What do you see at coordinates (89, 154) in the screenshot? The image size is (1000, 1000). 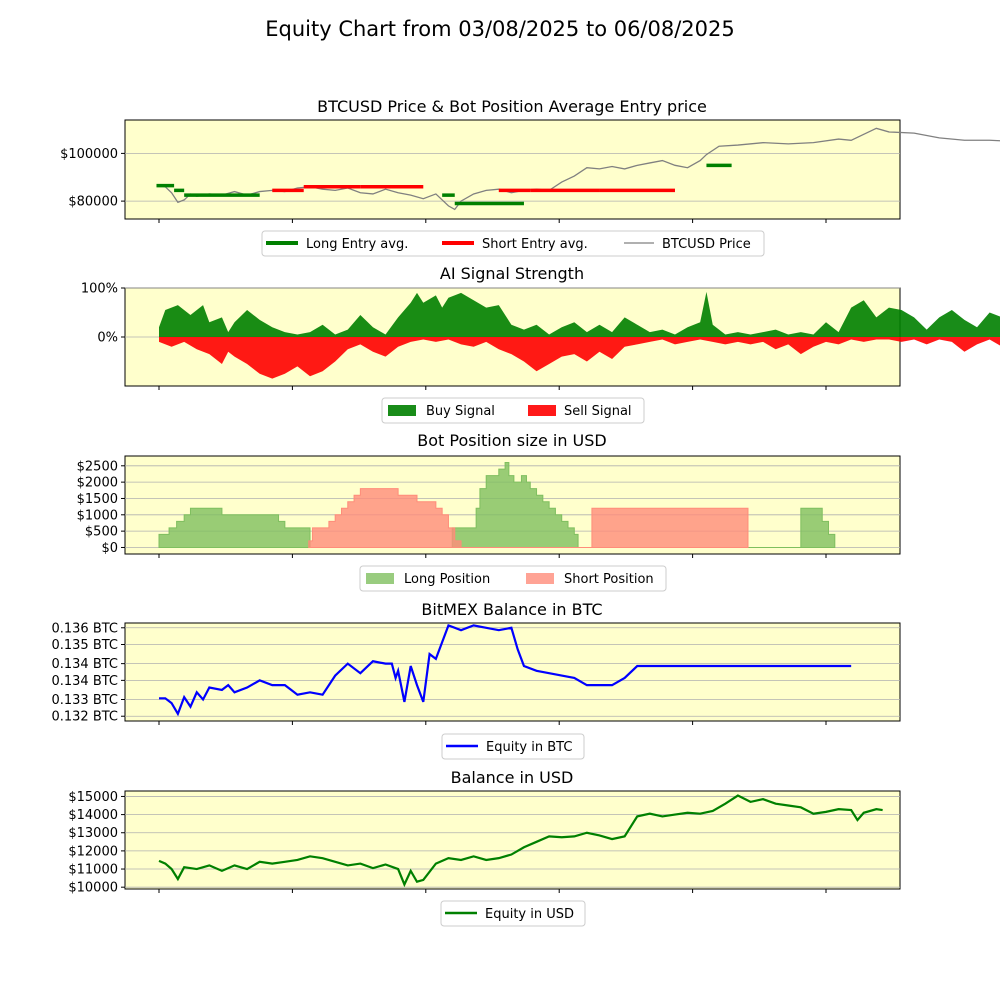 I see `y-tick-label: $100000` at bounding box center [89, 154].